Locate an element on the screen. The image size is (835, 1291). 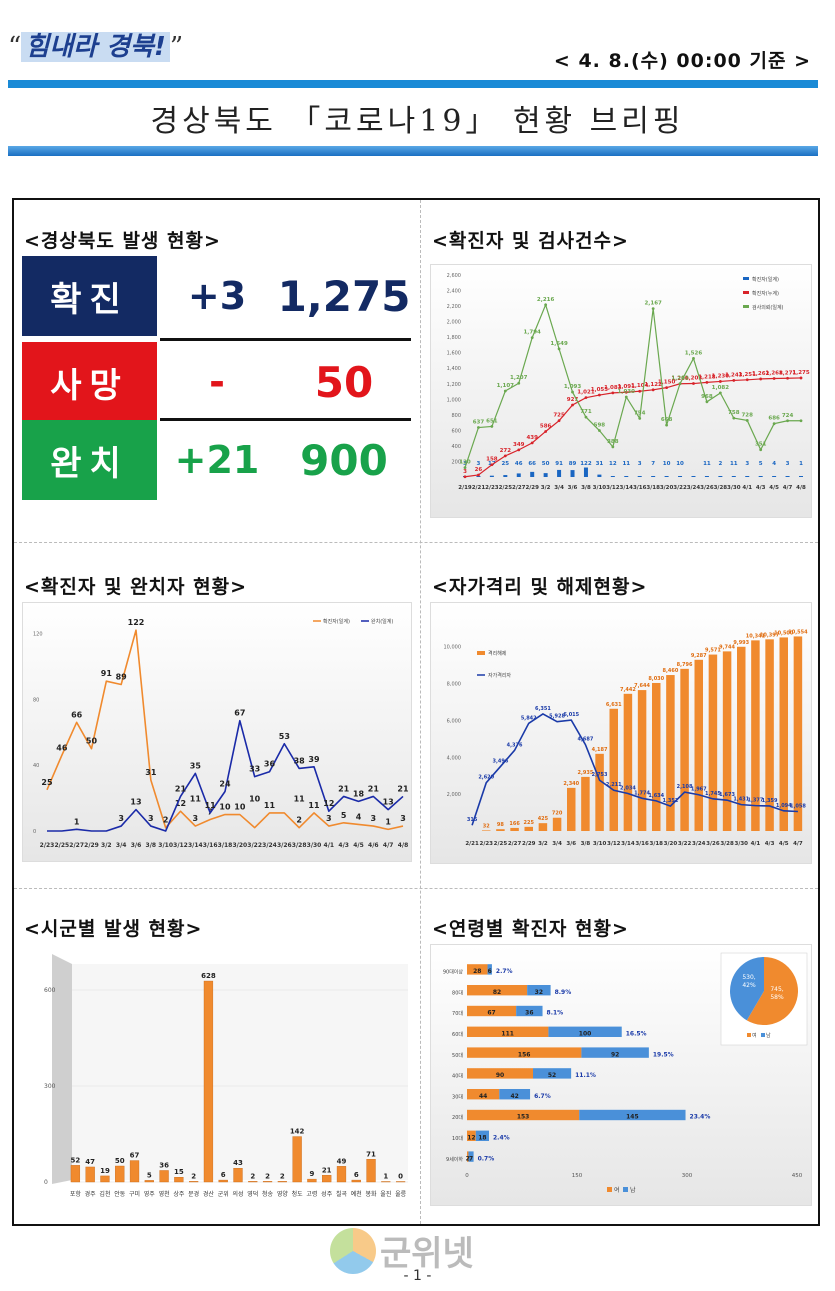
x-tick-label: 3/10 is located at coordinates (600, 844).